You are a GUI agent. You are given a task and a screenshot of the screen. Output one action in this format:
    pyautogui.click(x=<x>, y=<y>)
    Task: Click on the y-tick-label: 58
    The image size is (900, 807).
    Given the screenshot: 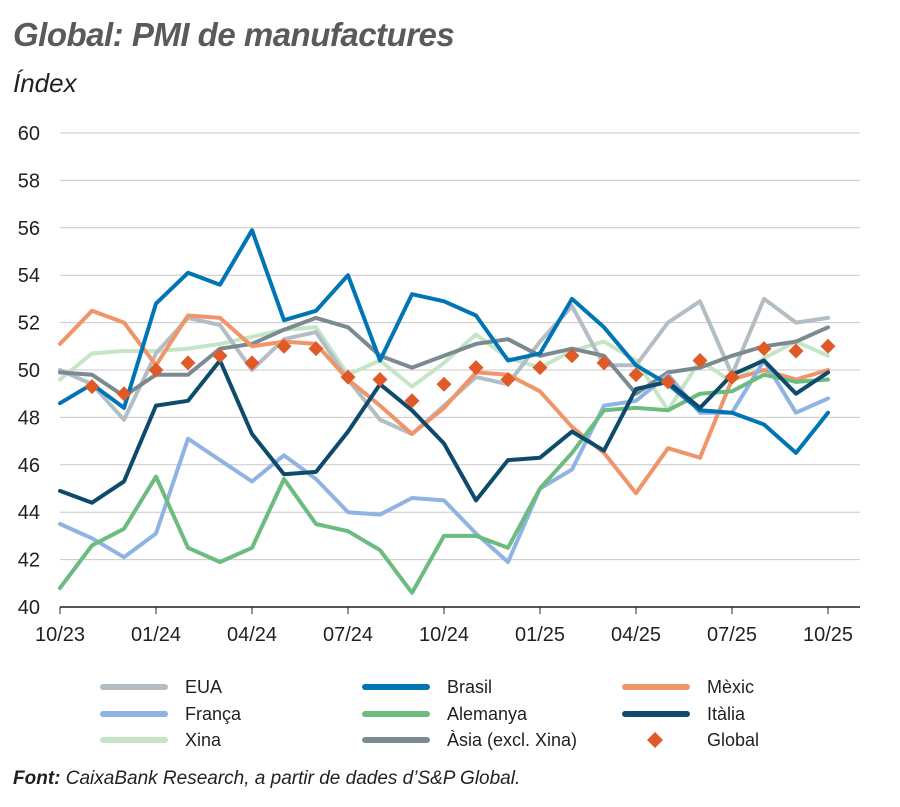 What is the action you would take?
    pyautogui.click(x=29, y=181)
    